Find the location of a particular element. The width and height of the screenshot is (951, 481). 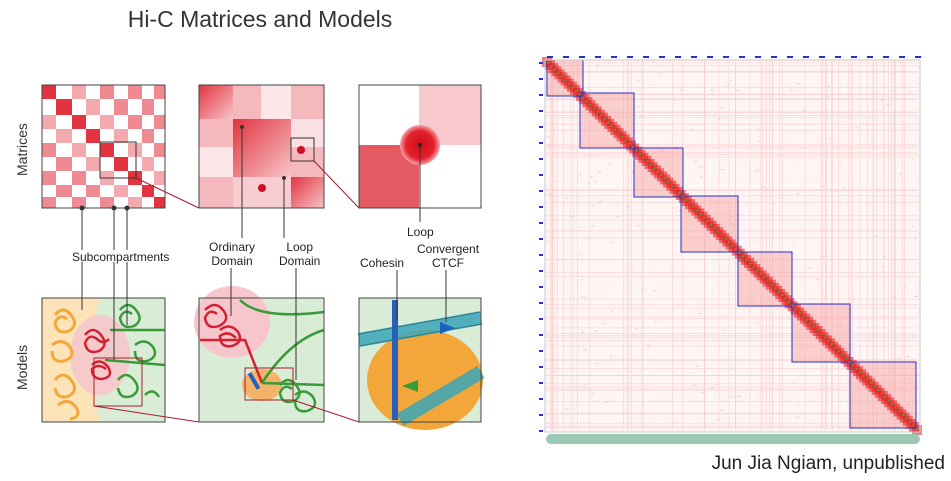

matrix-subcompartments is located at coordinates (103, 146).